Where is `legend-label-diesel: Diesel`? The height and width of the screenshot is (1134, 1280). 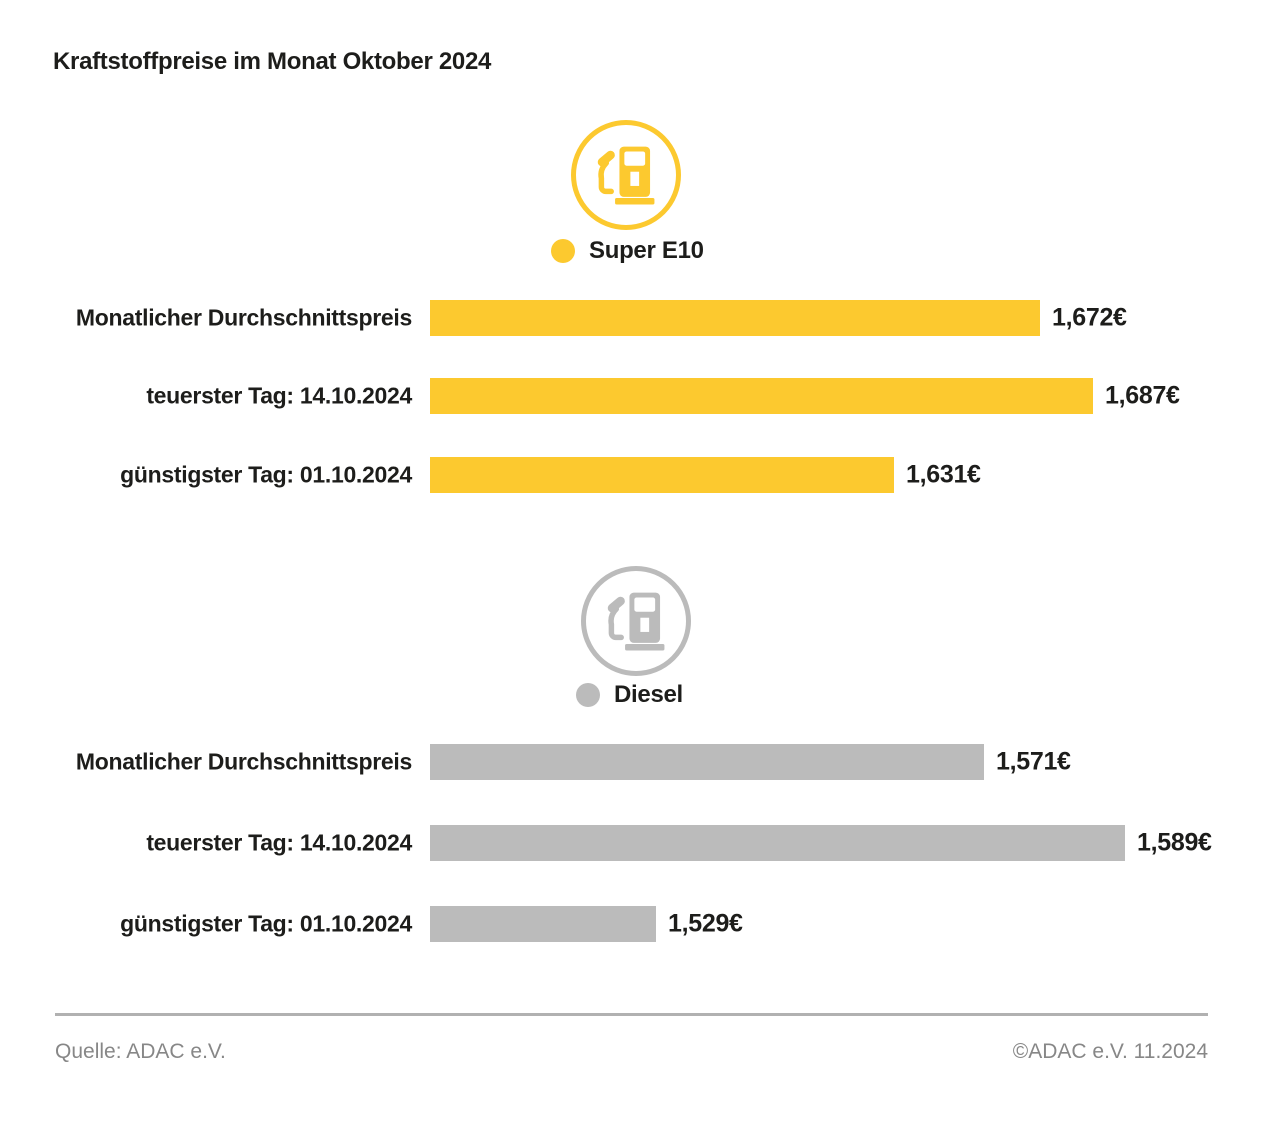 legend-label-diesel: Diesel is located at coordinates (648, 694).